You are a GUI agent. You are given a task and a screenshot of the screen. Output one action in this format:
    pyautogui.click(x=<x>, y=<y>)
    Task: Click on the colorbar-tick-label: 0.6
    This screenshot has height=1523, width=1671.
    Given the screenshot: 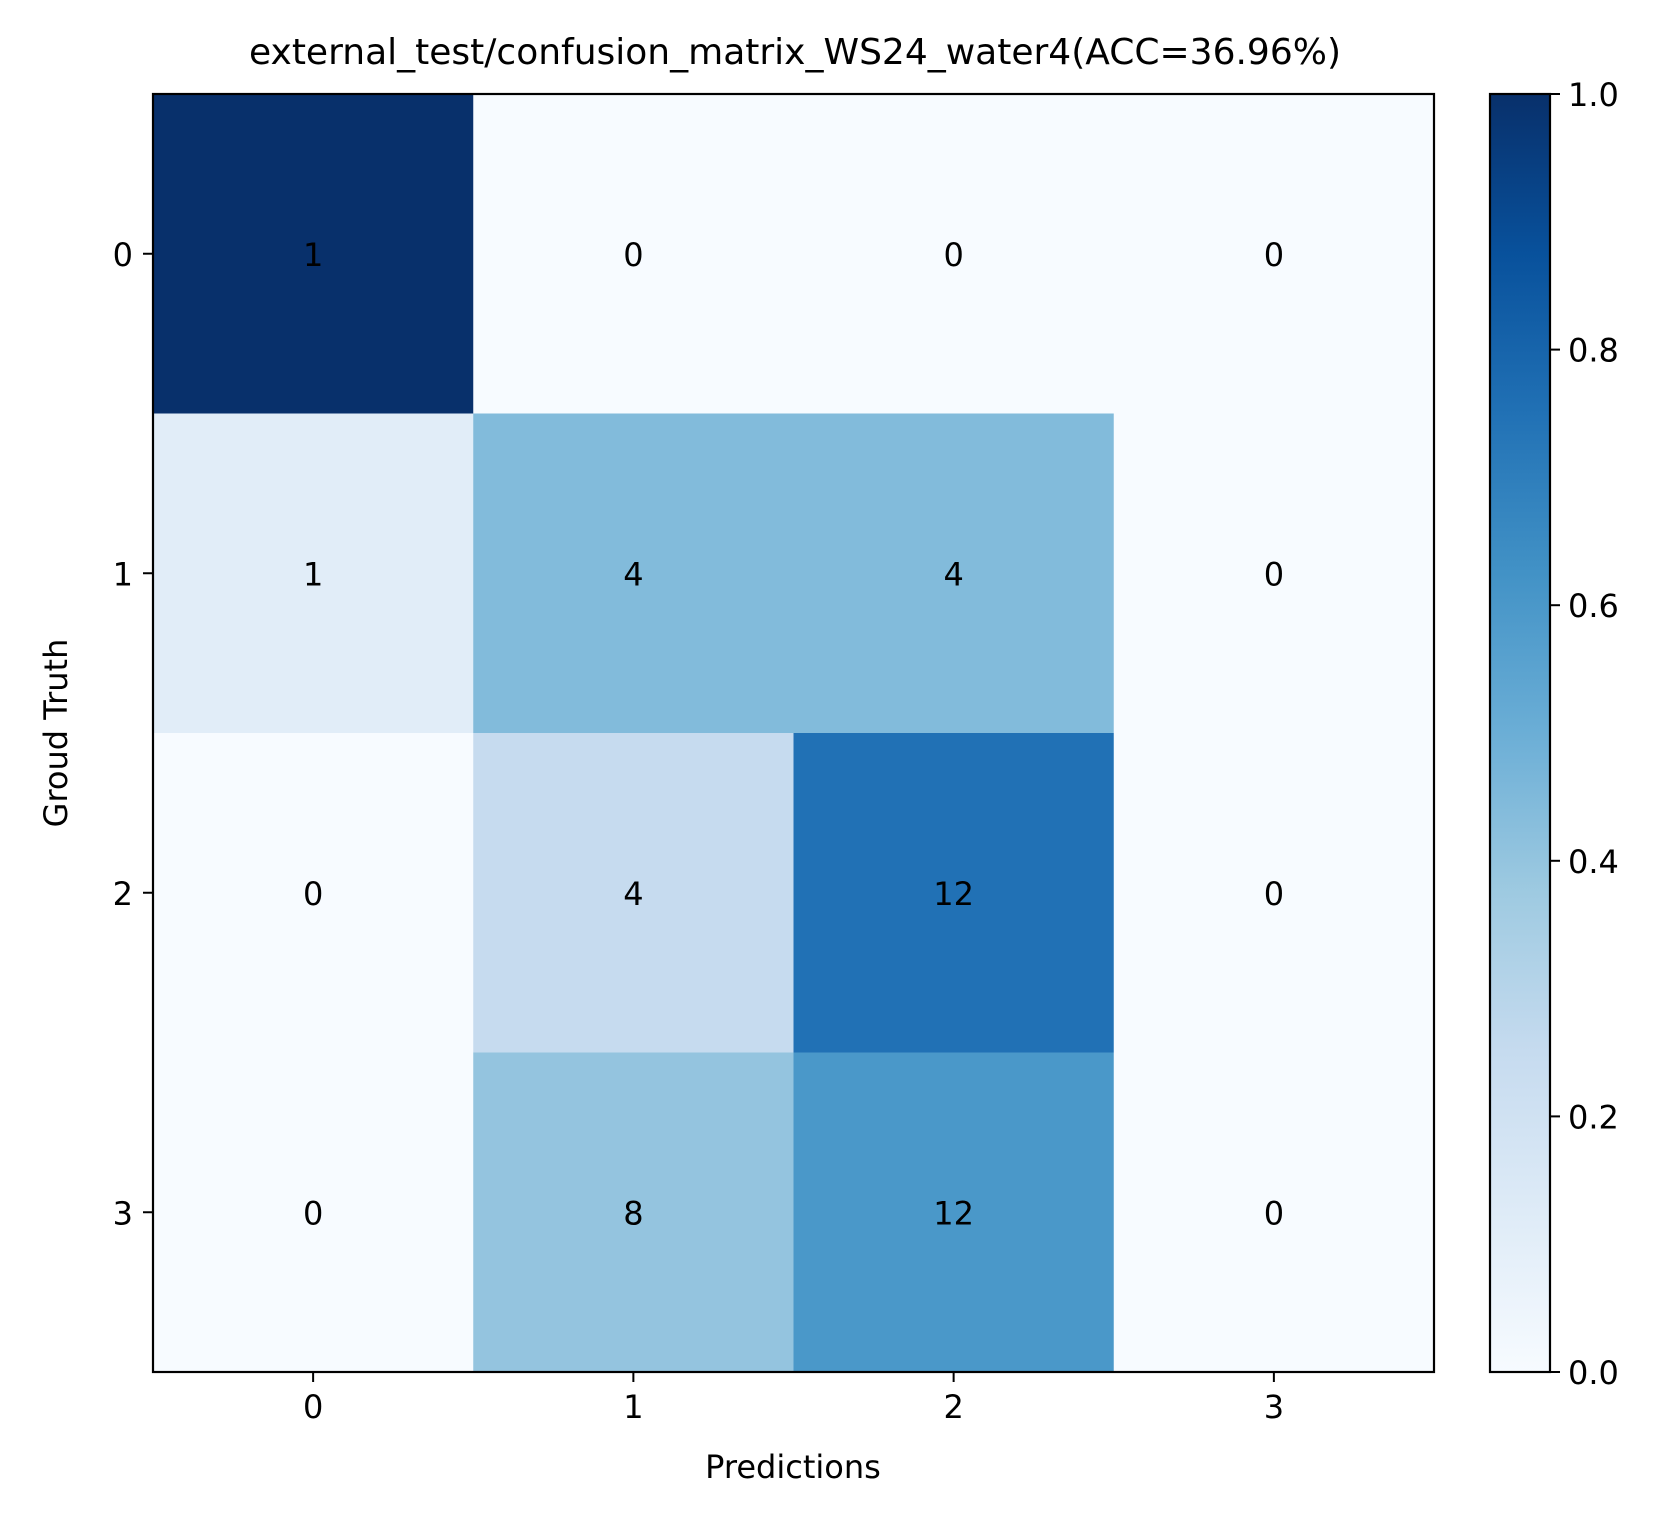 What is the action you would take?
    pyautogui.click(x=1593, y=606)
    